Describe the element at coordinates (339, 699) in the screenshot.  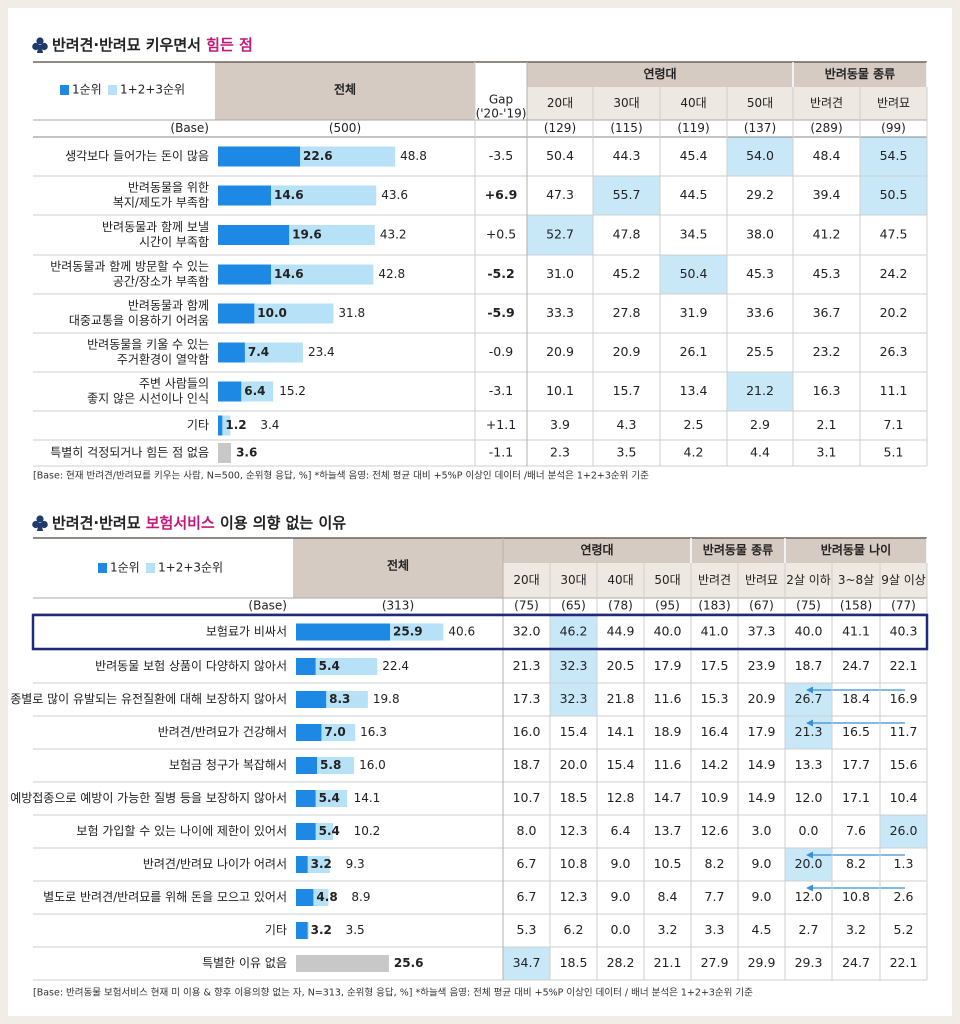
I see `bar-label-top1: 8.3` at that location.